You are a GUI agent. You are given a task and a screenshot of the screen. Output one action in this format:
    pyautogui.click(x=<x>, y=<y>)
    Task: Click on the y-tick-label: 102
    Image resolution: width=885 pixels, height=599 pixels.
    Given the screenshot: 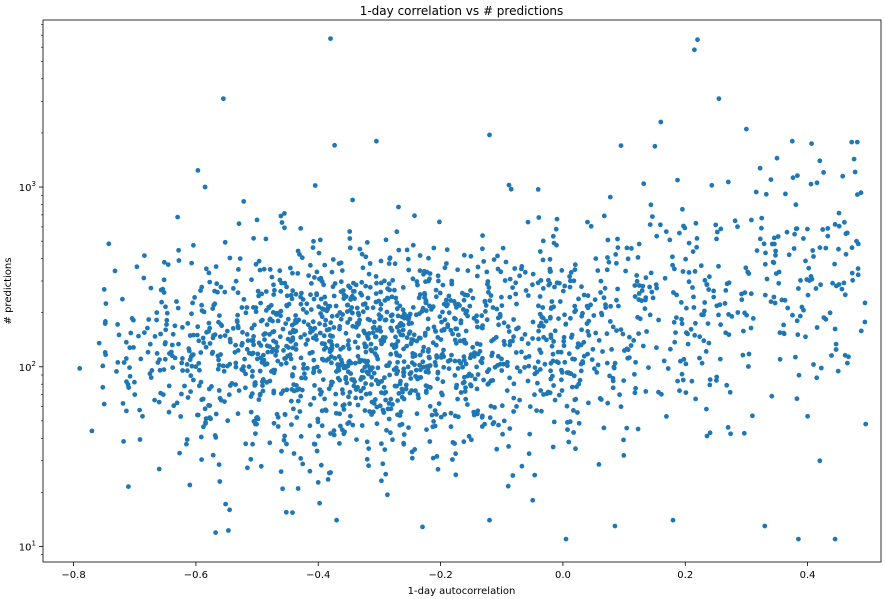 What is the action you would take?
    pyautogui.click(x=27, y=367)
    